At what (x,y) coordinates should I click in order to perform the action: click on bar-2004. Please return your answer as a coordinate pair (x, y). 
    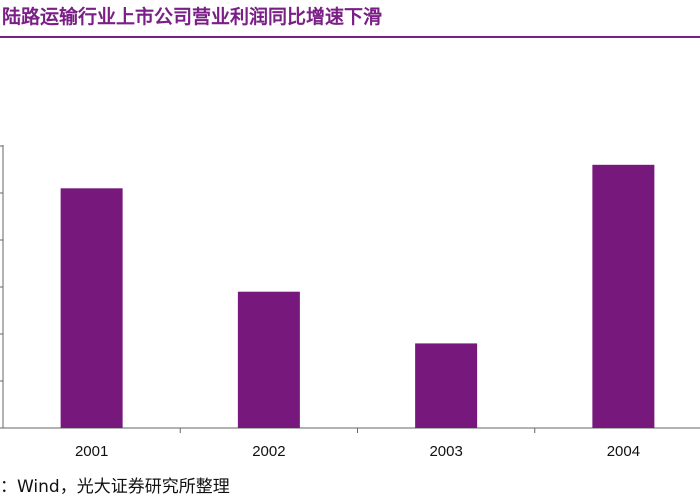
    Looking at the image, I should click on (623, 296).